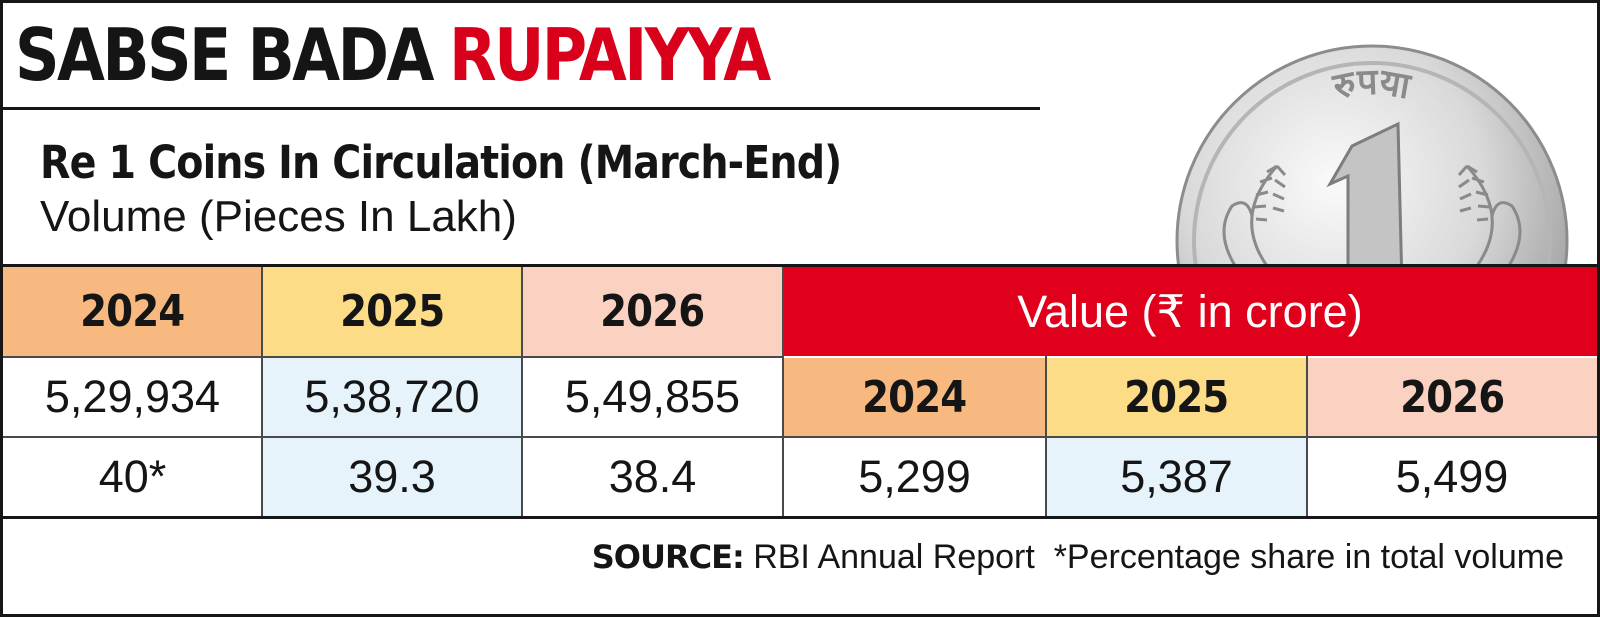  Describe the element at coordinates (914, 476) in the screenshot. I see `value-cell-2024: 5,299` at that location.